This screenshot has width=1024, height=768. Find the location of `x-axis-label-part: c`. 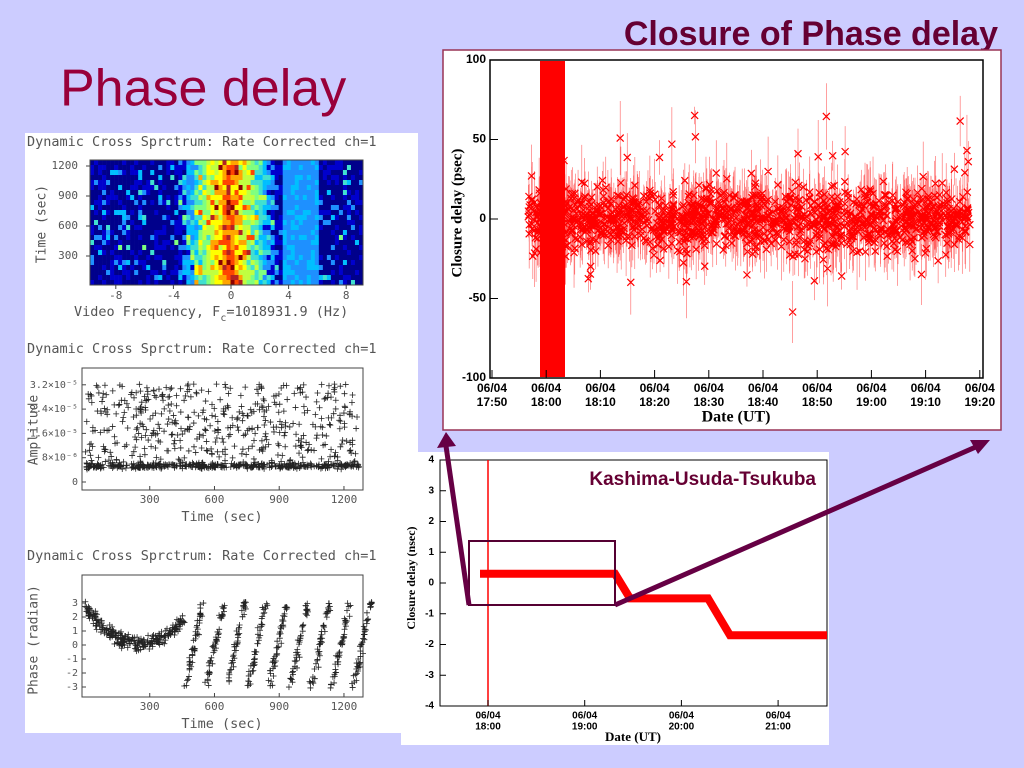

x-axis-label-part: c is located at coordinates (223, 318).